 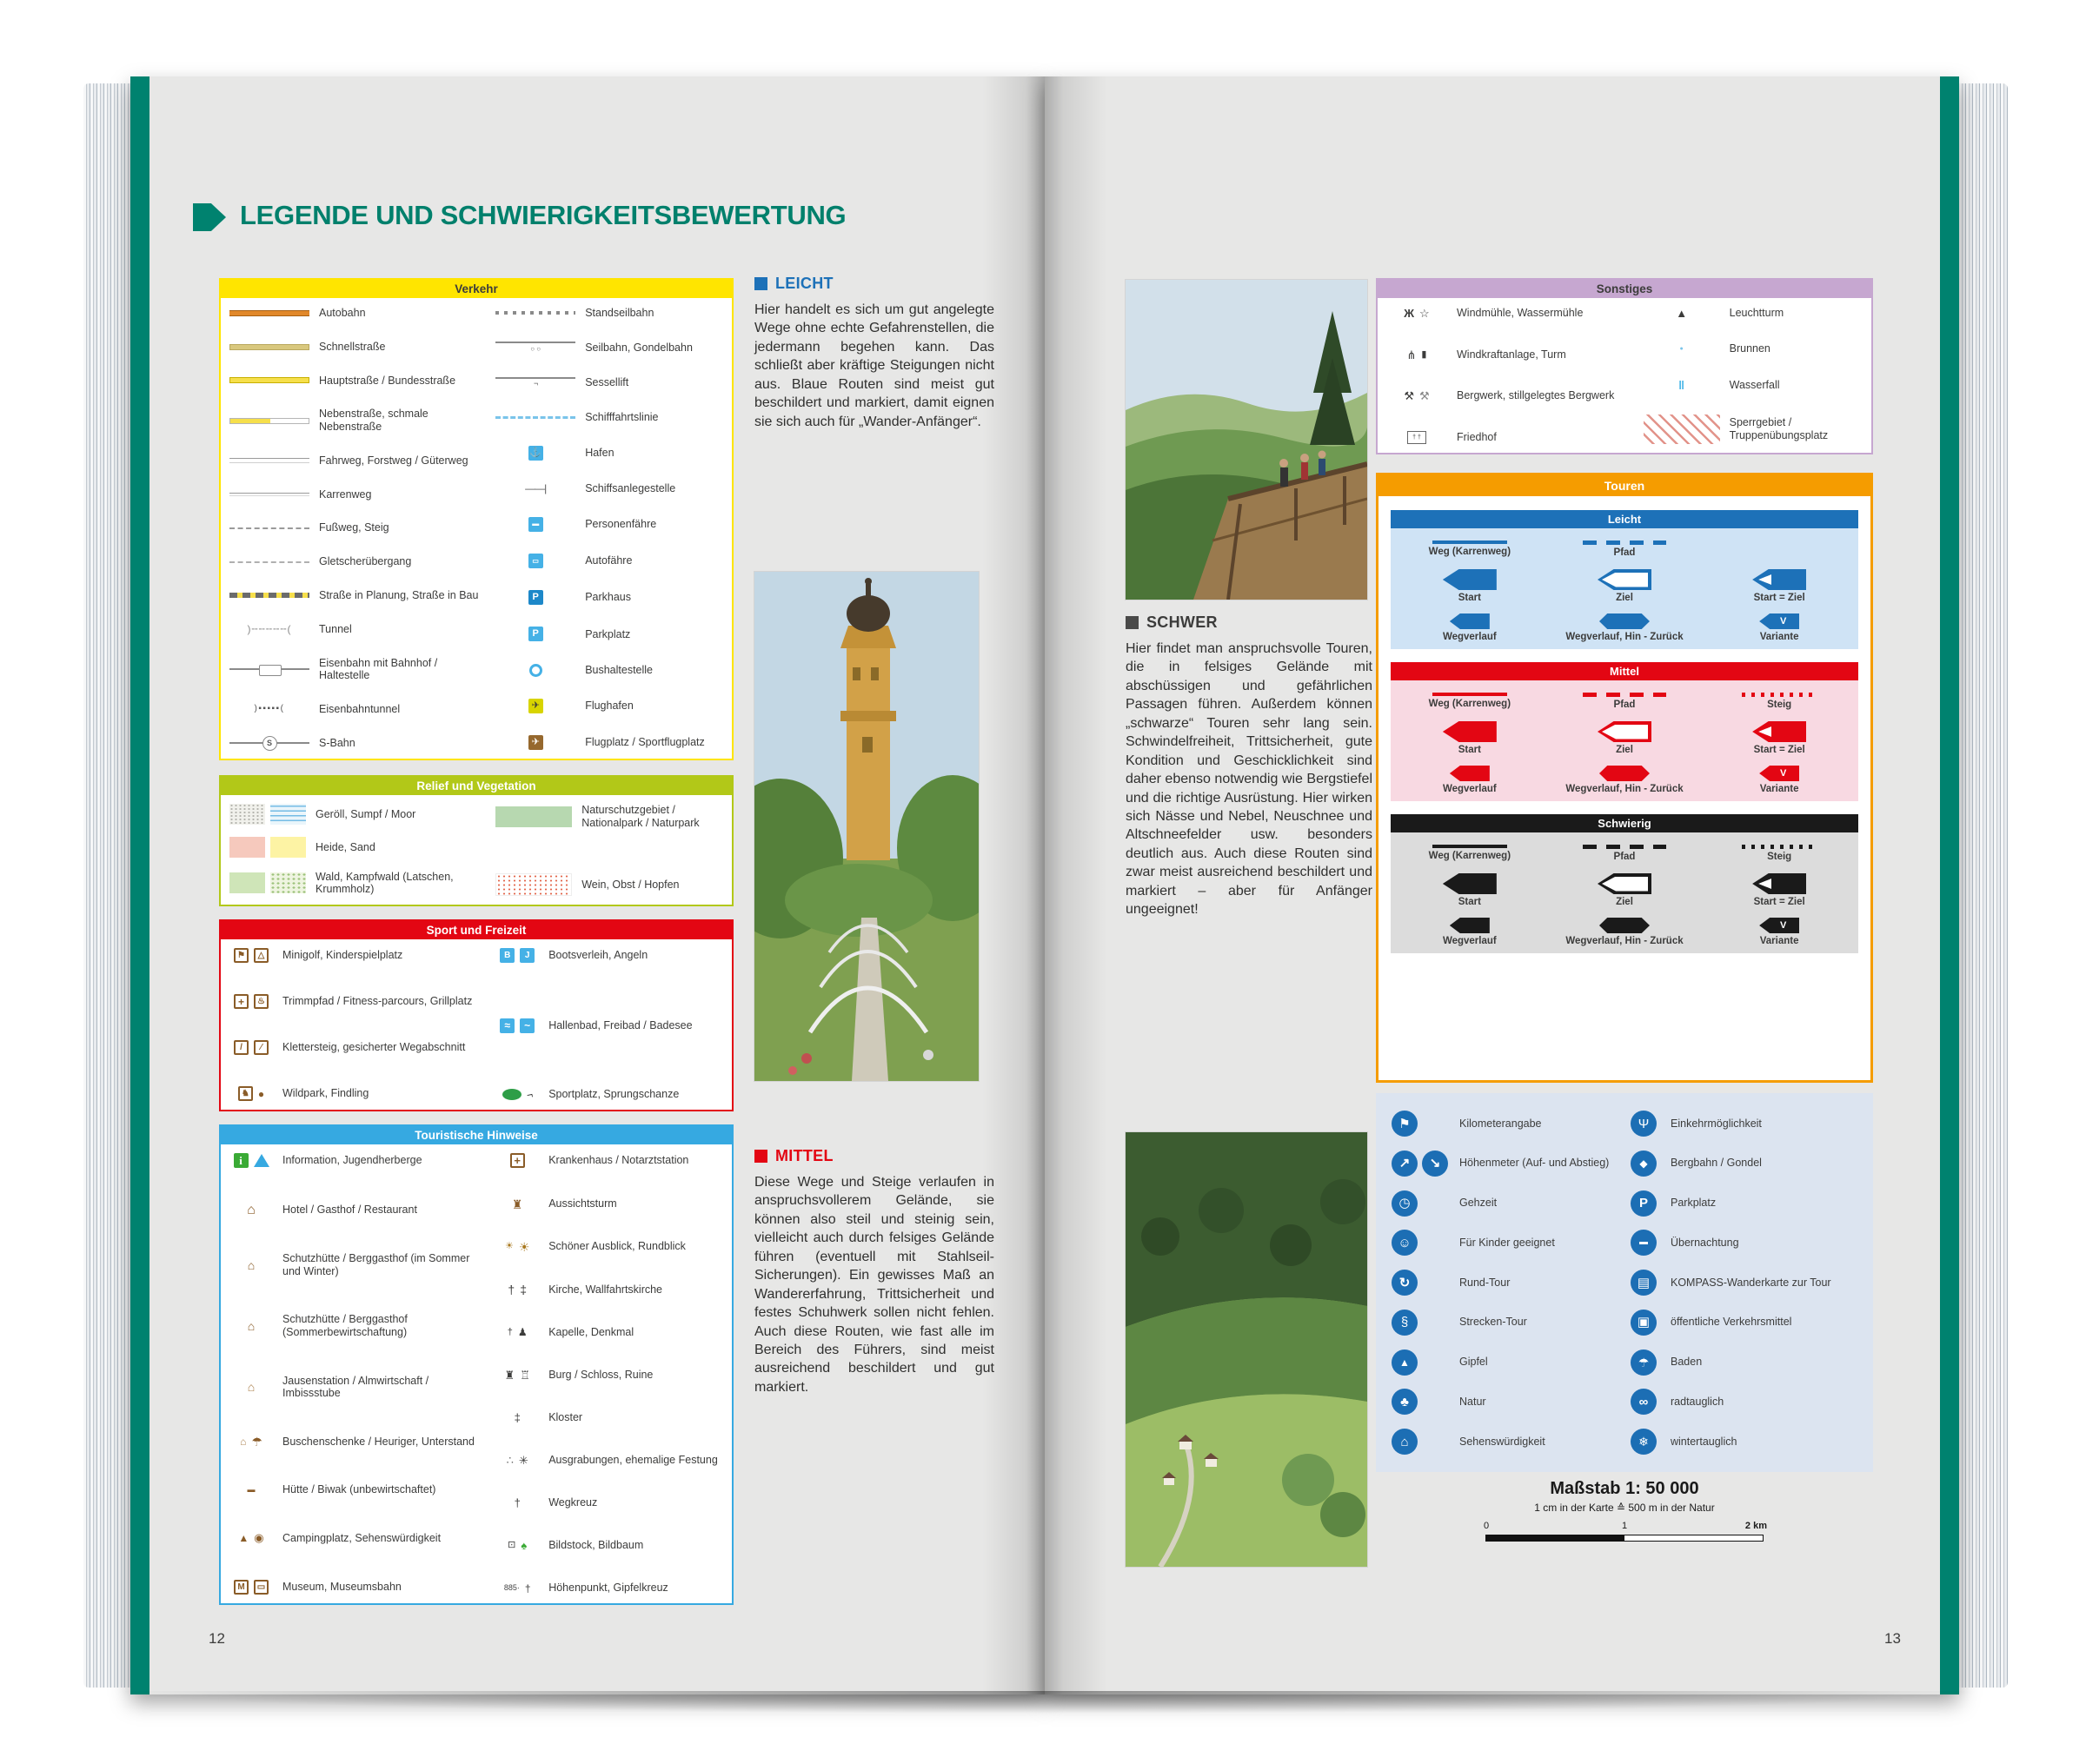 I want to click on legend-row: Parkplatz, so click(x=609, y=634).